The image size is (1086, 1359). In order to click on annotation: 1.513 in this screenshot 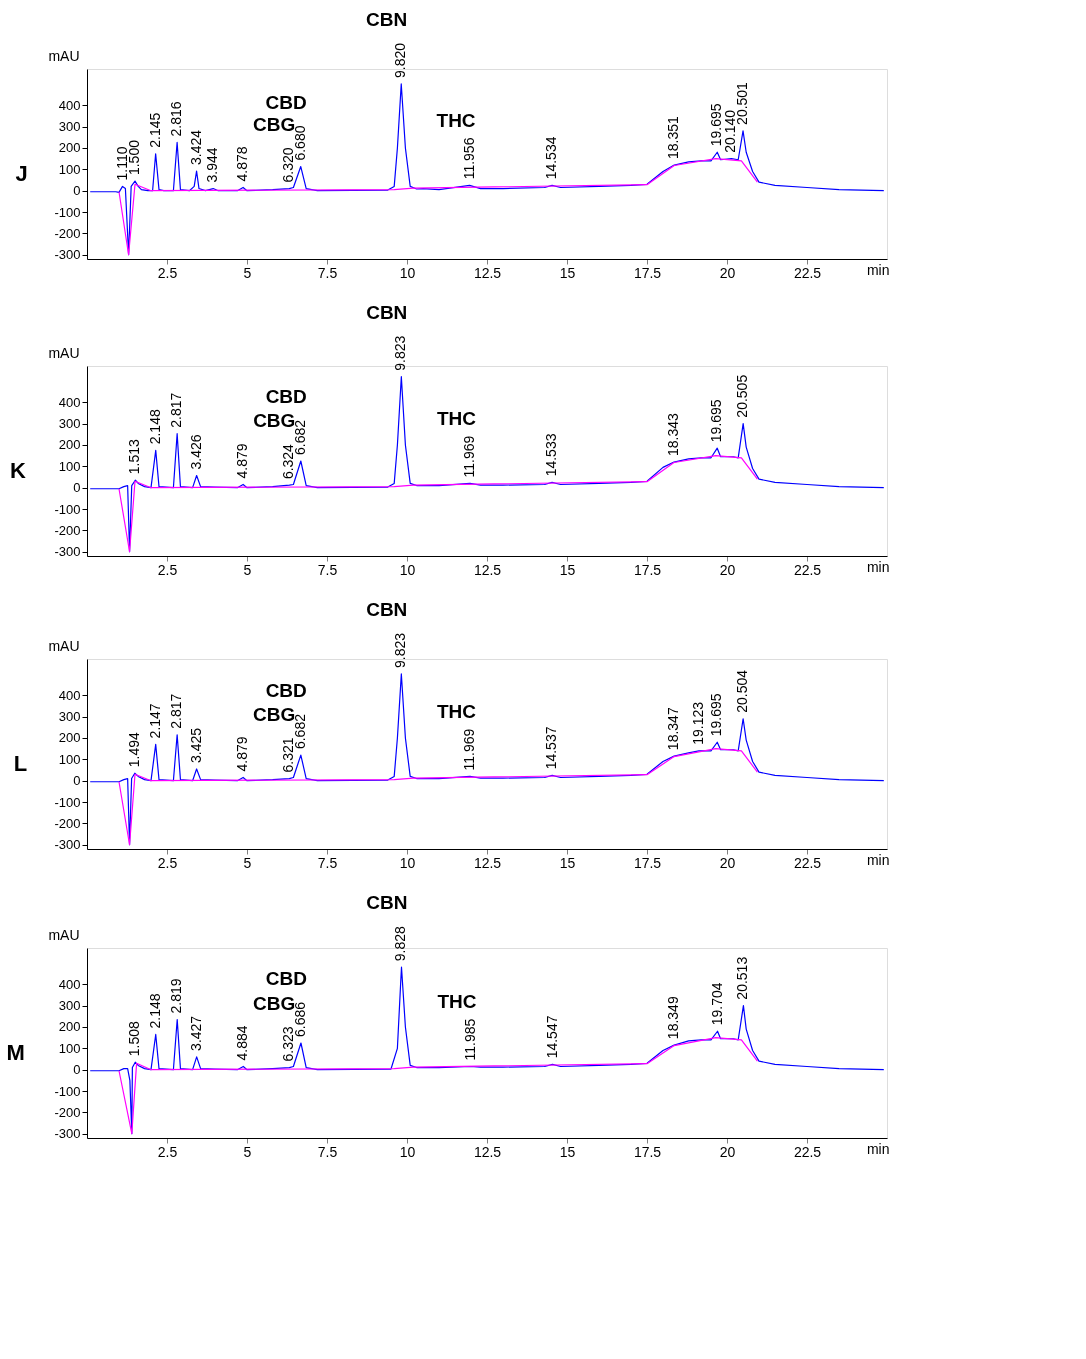, I will do `click(134, 456)`.